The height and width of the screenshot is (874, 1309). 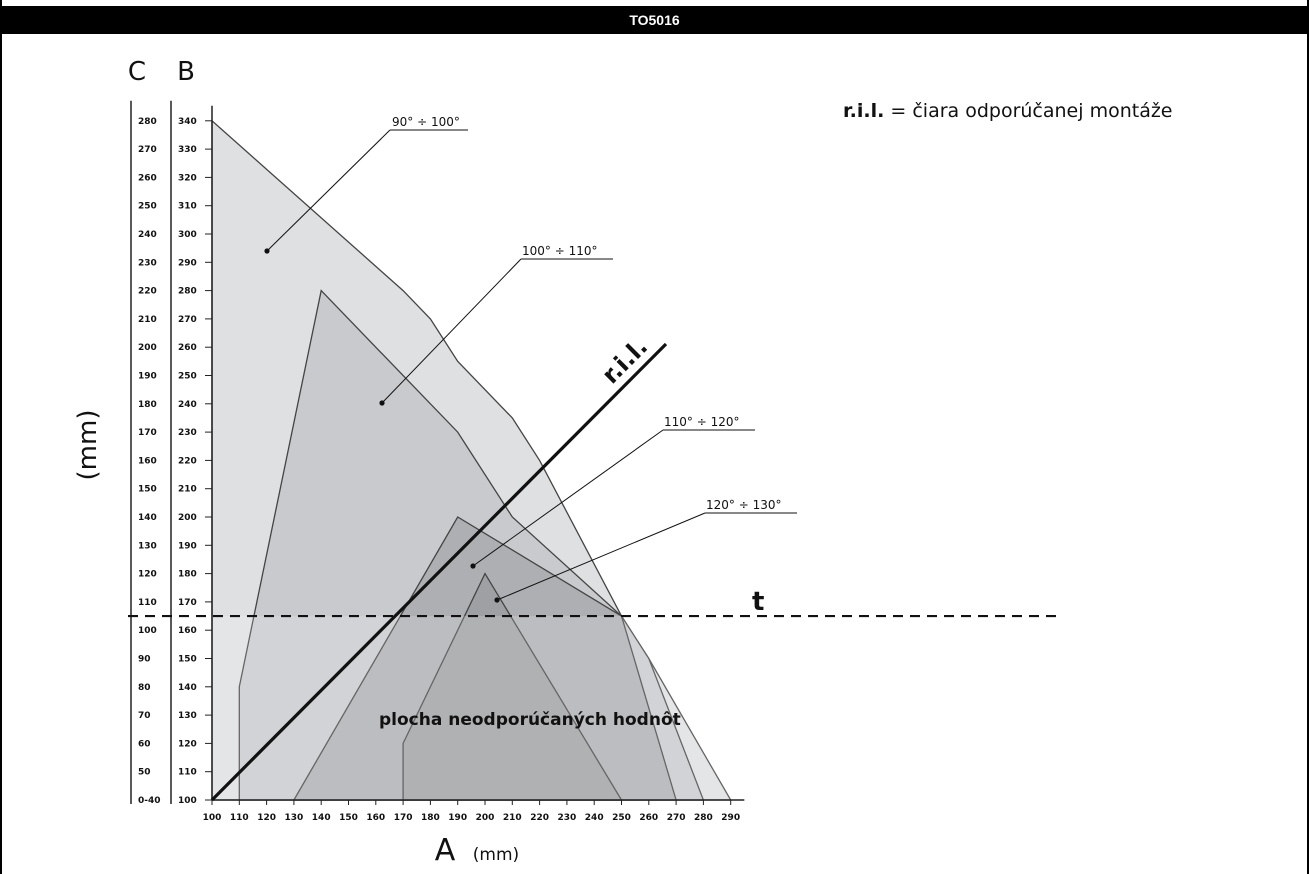 I want to click on x-axis-letter: A, so click(x=445, y=850).